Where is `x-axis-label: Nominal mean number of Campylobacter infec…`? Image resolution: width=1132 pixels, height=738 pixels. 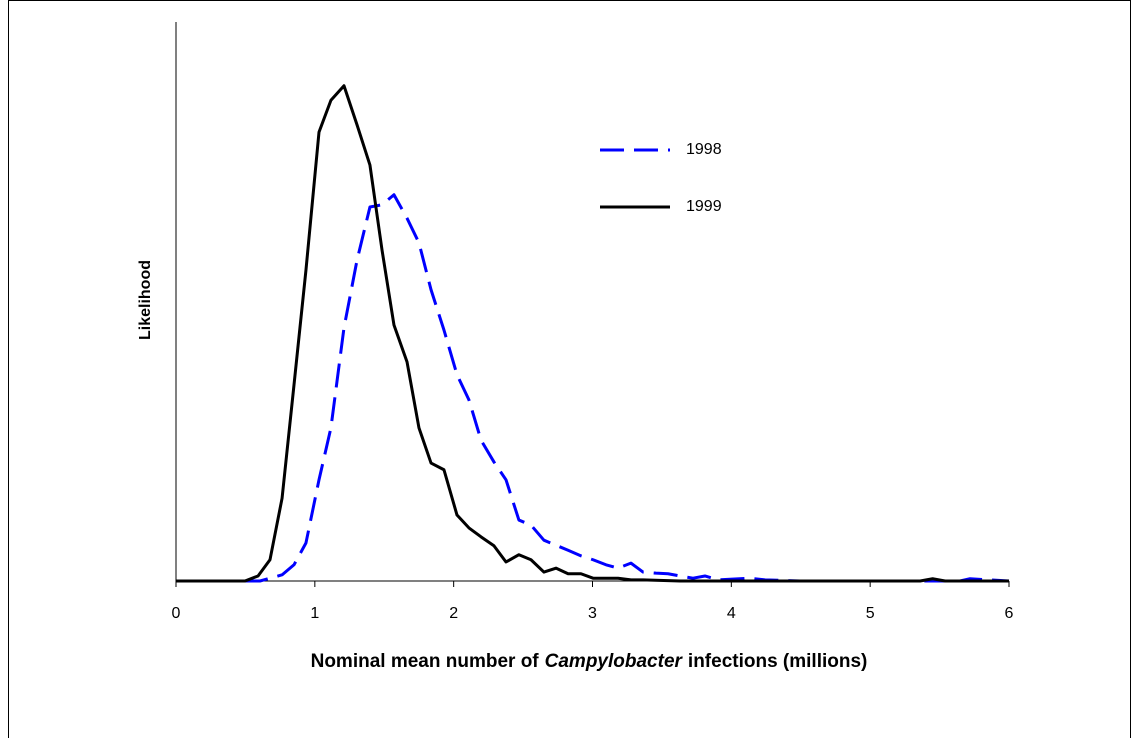 x-axis-label: Nominal mean number of Campylobacter infec… is located at coordinates (589, 661).